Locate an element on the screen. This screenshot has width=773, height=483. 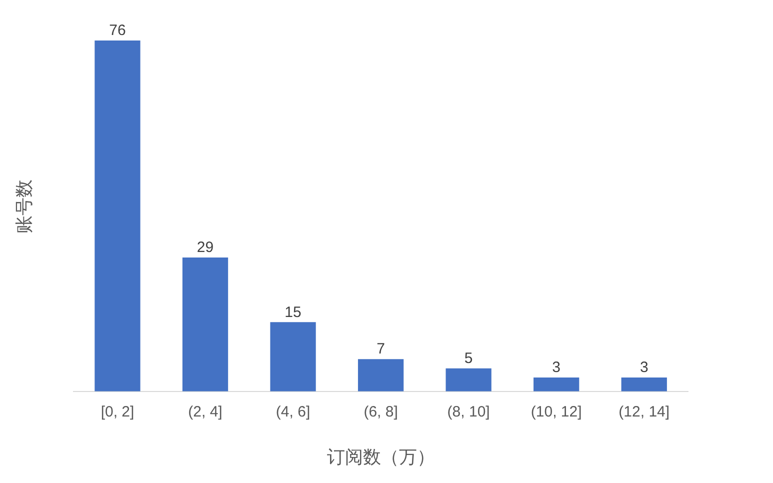
x-tick-label: (12, 14] is located at coordinates (644, 412).